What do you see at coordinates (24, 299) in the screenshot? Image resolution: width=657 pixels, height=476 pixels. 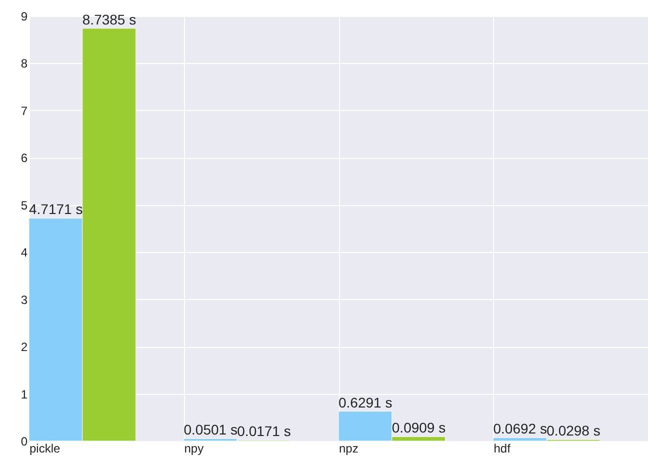 I see `y-tick-label: 3` at bounding box center [24, 299].